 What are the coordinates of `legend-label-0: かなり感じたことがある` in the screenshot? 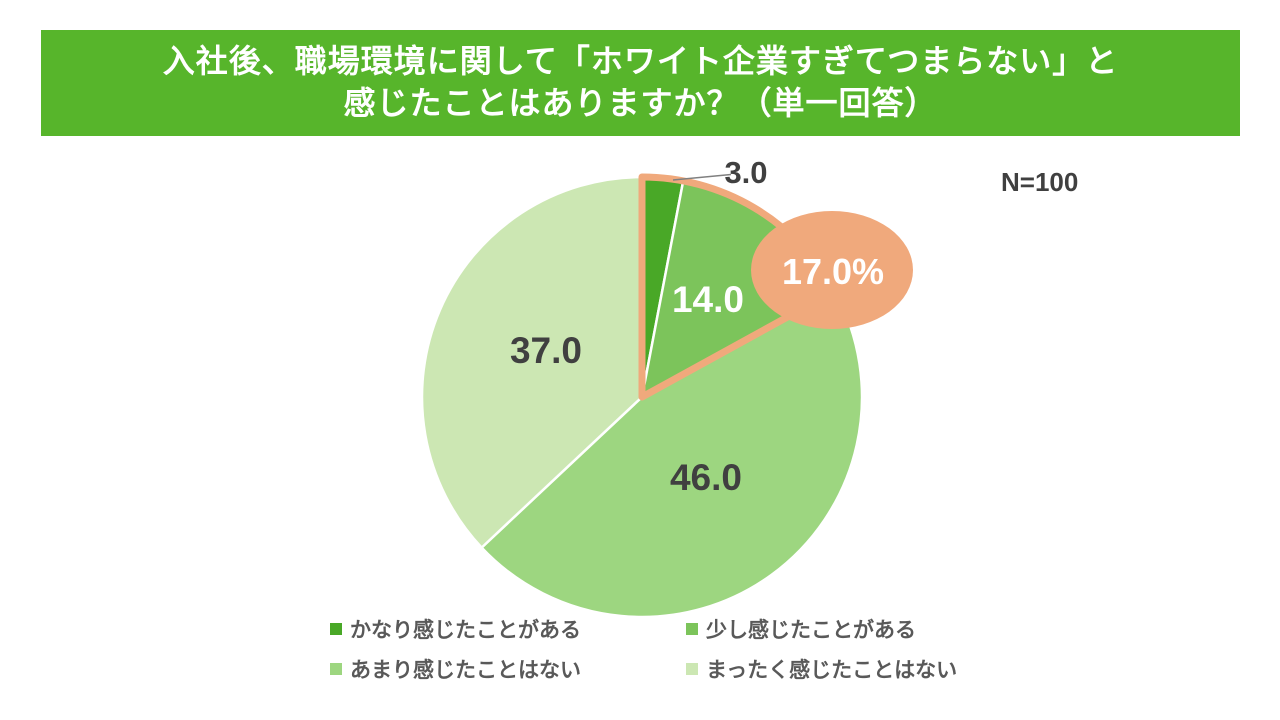 It's located at (465, 630).